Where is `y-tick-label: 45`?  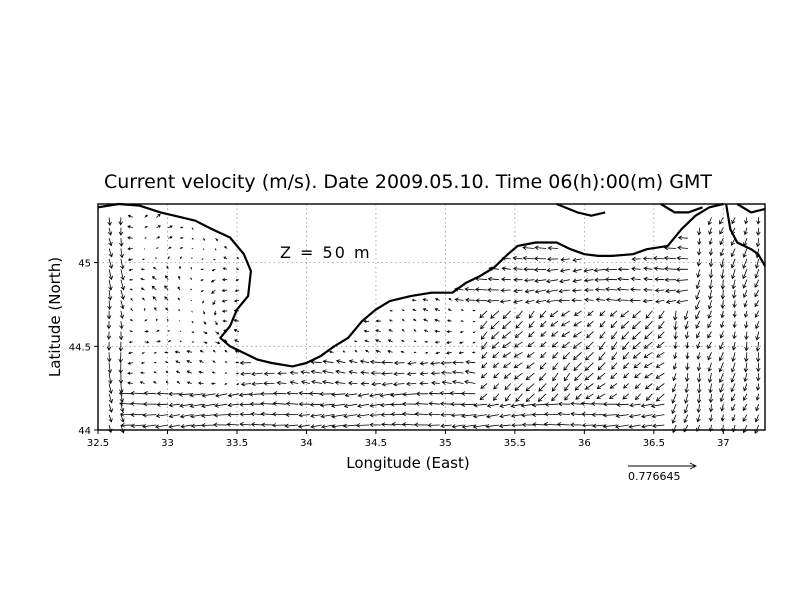 y-tick-label: 45 is located at coordinates (84, 264).